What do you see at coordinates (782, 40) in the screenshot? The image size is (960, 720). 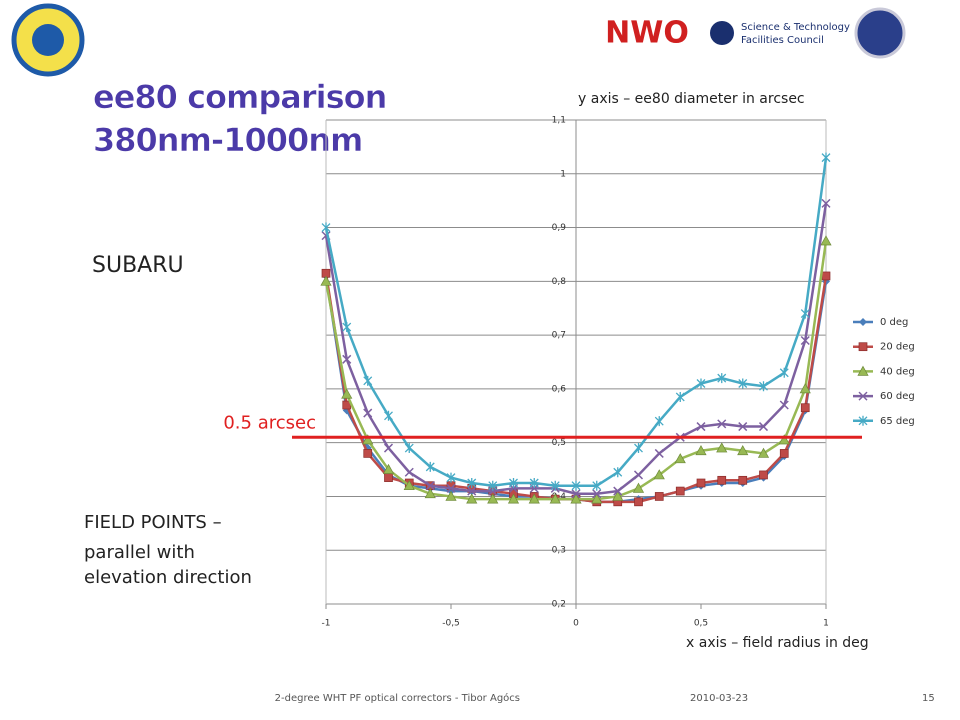 I see `stfc-text: Facilities Council` at bounding box center [782, 40].